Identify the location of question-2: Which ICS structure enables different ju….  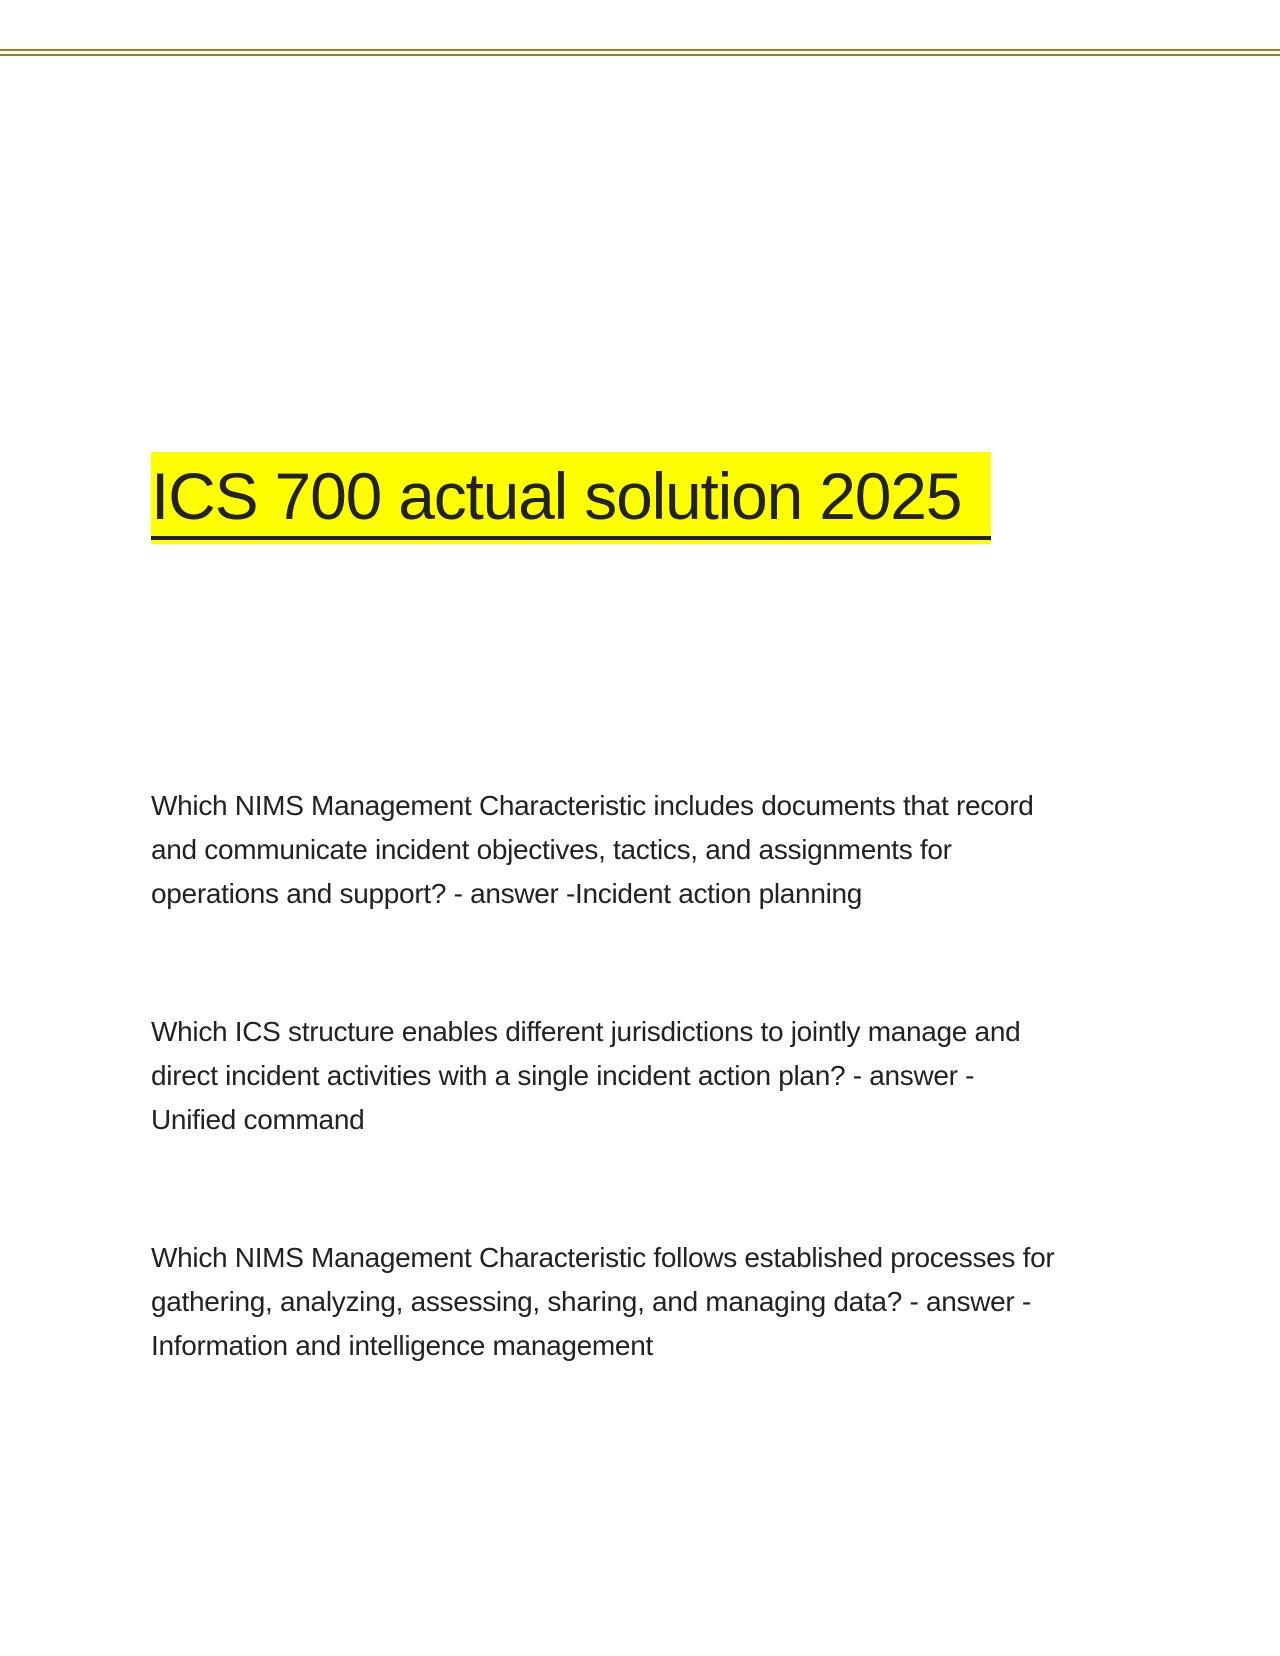
(586, 1076).